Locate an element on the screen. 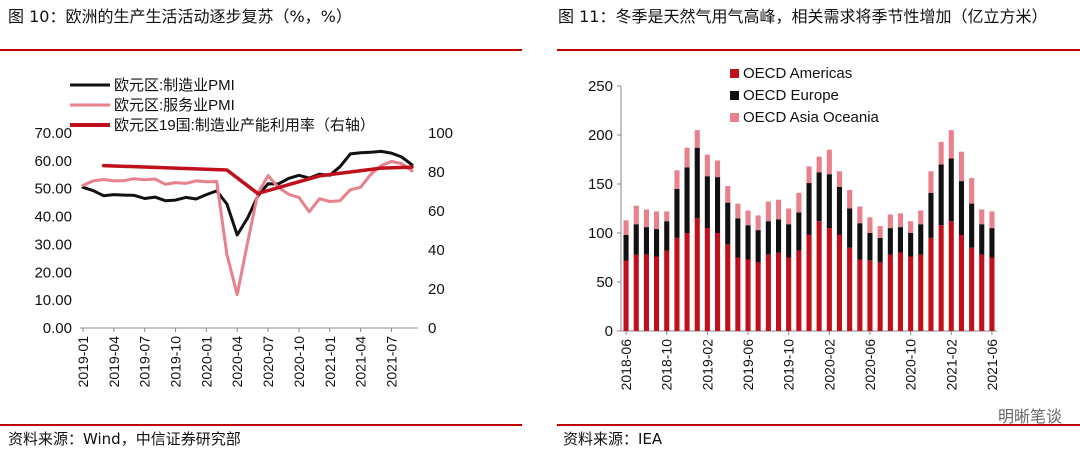 Image resolution: width=1080 pixels, height=455 pixels. left-y-tick-label: 60.00 is located at coordinates (53, 161).